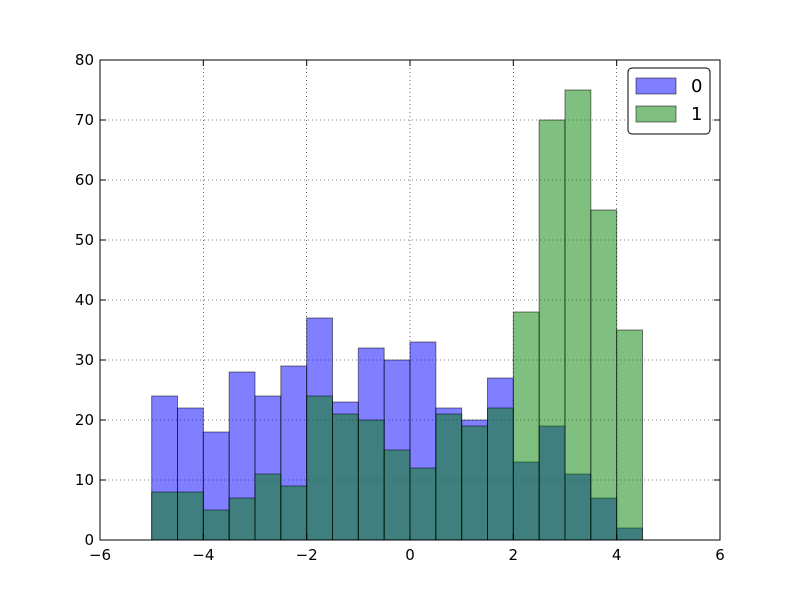 Image resolution: width=800 pixels, height=604 pixels. What do you see at coordinates (84, 120) in the screenshot?
I see `y-tick-label: 70` at bounding box center [84, 120].